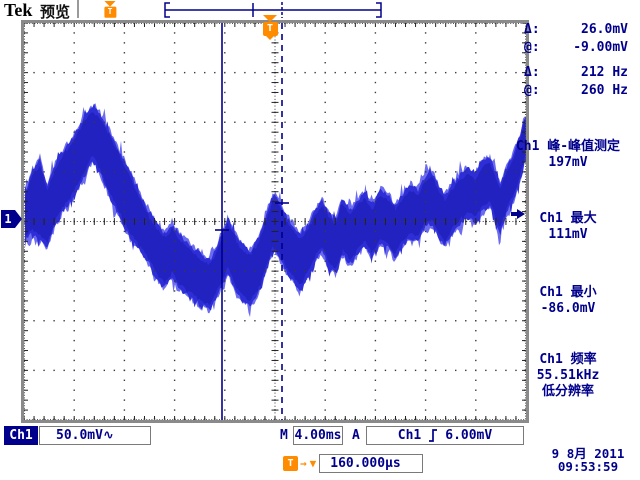 Image resolution: width=640 pixels, height=480 pixels. What do you see at coordinates (108, 435) in the screenshot?
I see `ac-coupling-icon: ∿` at bounding box center [108, 435].